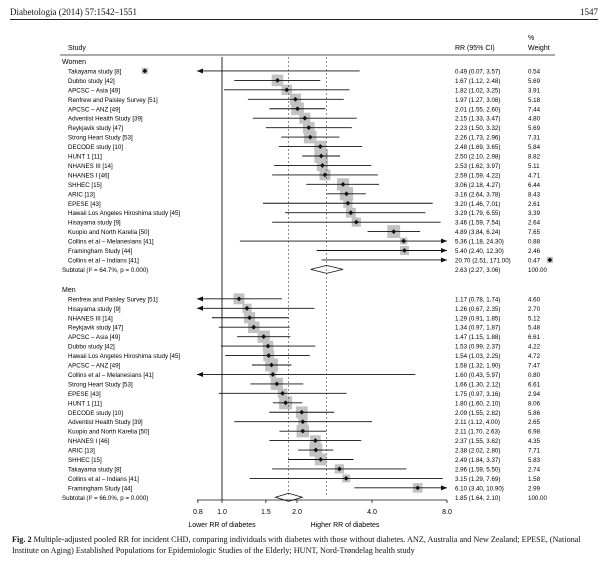 Image resolution: width=610 pixels, height=568 pixels. Describe the element at coordinates (534, 347) in the screenshot. I see `weight-value: 4.22` at that location.